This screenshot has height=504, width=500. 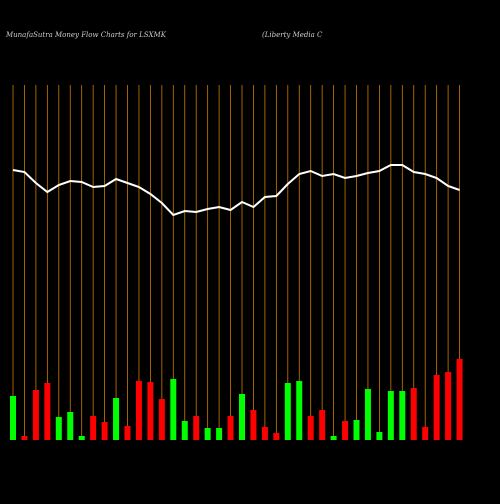 I want to click on money-flow-line, so click(x=236, y=190).